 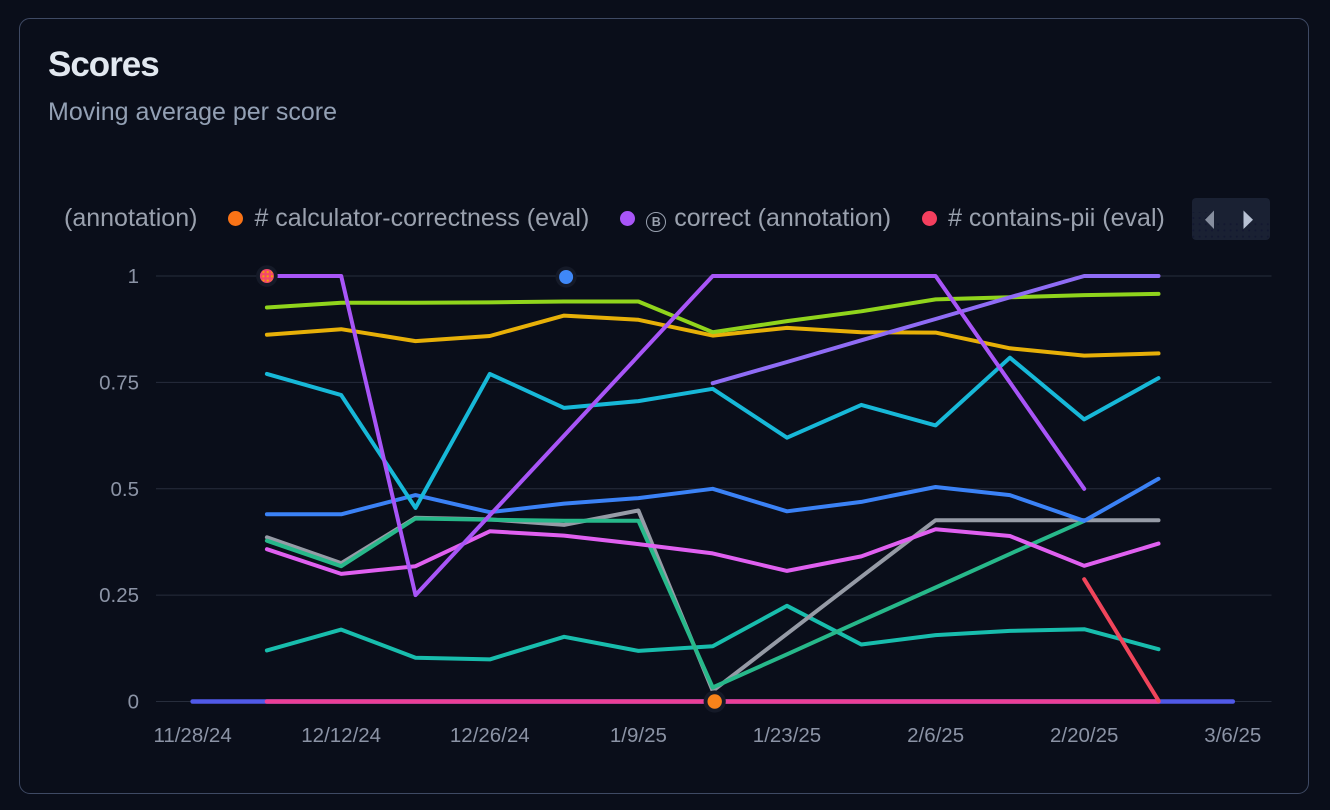 What do you see at coordinates (935, 735) in the screenshot?
I see `svg-text: 2/6/25` at bounding box center [935, 735].